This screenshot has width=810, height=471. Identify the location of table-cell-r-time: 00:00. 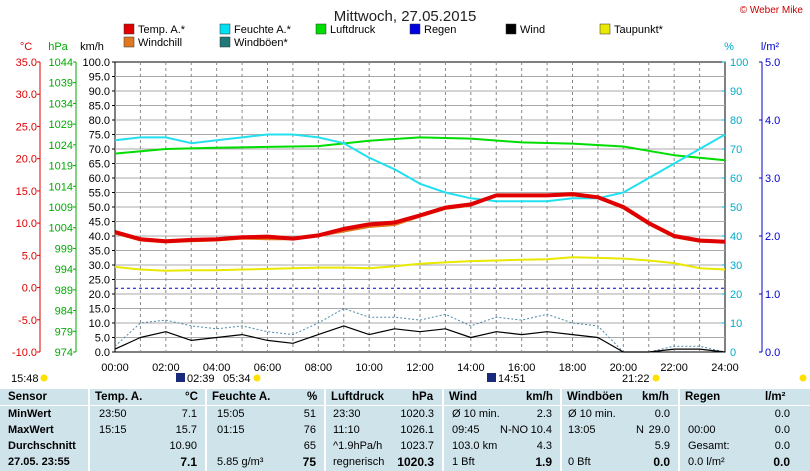
(702, 430).